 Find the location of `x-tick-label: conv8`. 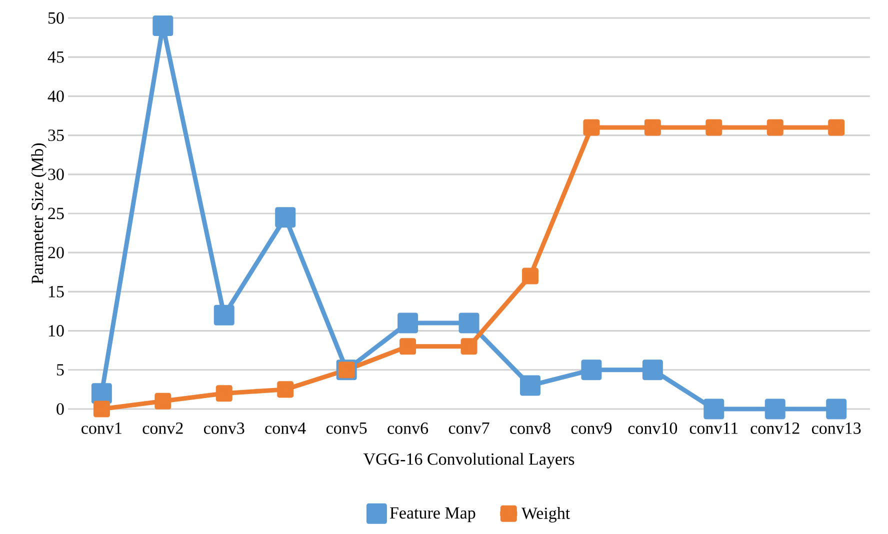

x-tick-label: conv8 is located at coordinates (530, 428).